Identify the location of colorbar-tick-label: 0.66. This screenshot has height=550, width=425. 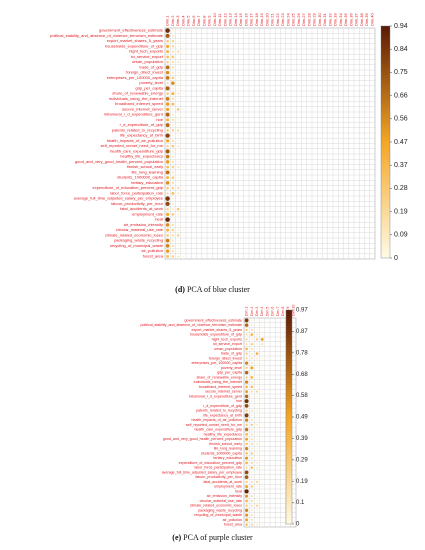
(401, 95).